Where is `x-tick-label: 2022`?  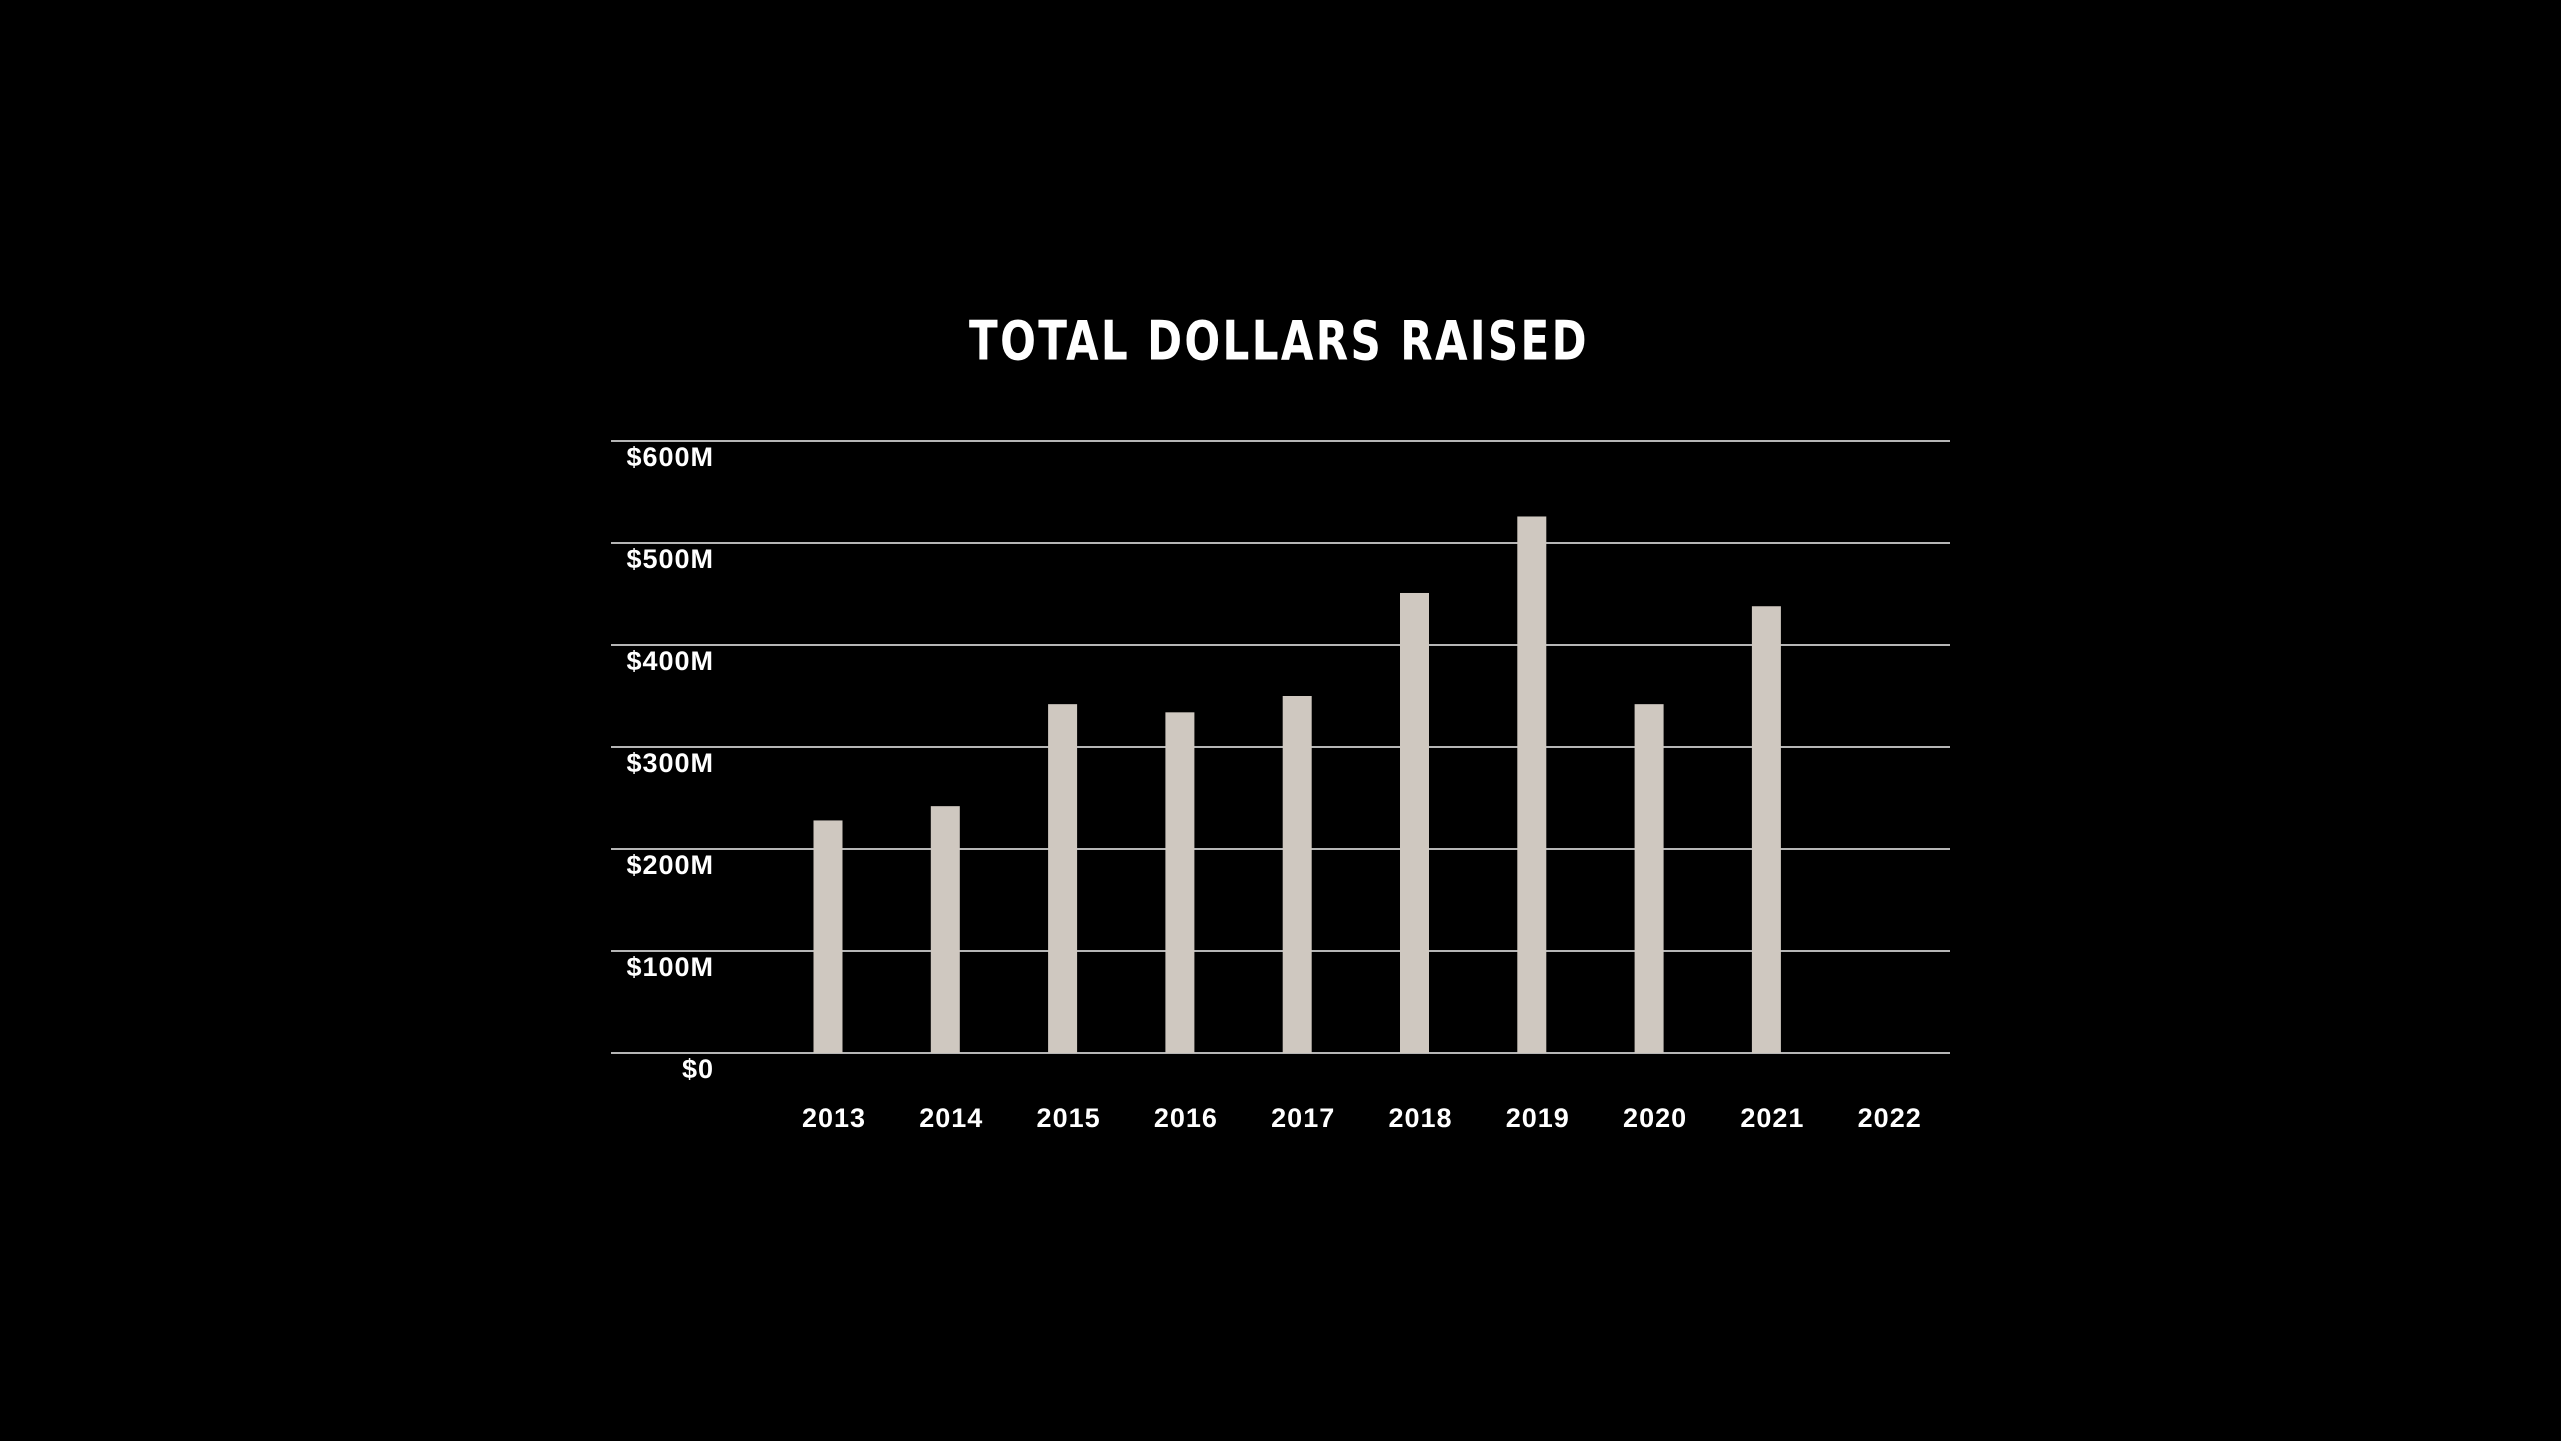
x-tick-label: 2022 is located at coordinates (1890, 1118).